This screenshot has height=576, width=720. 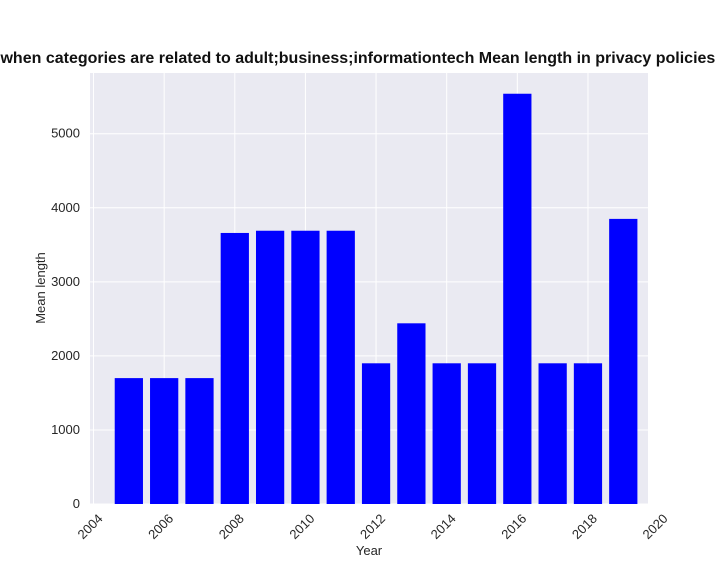 What do you see at coordinates (65, 207) in the screenshot?
I see `y-tick-label: 4000` at bounding box center [65, 207].